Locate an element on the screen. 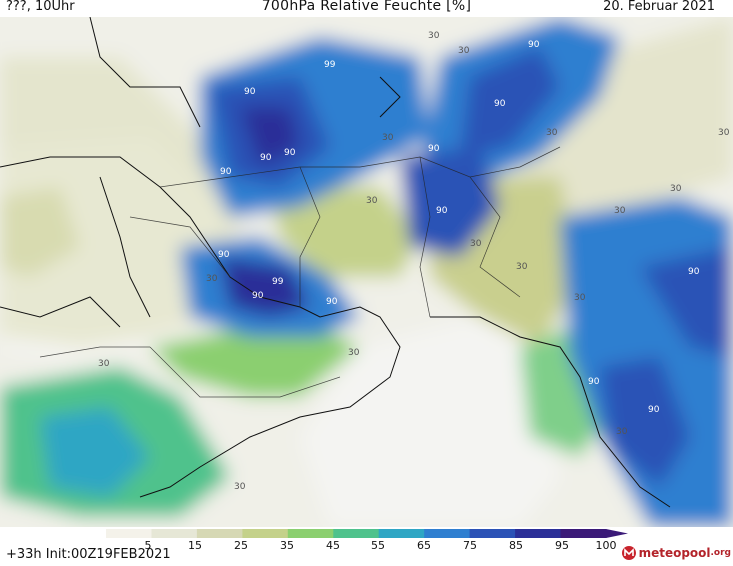 The image size is (733, 566). legend-tick: 25 is located at coordinates (241, 545).